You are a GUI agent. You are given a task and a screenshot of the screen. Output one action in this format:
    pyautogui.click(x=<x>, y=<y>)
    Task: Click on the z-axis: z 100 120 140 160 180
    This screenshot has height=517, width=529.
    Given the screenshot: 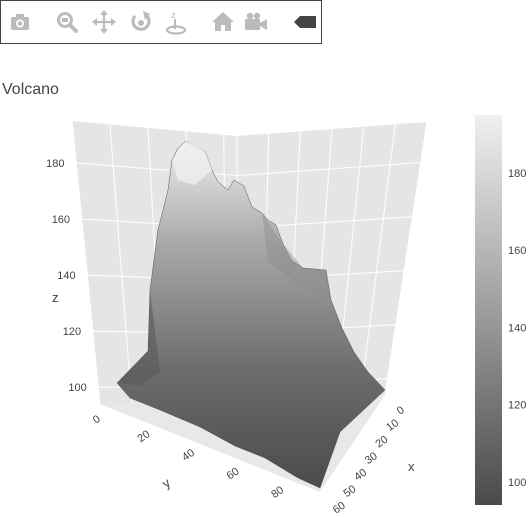 What is the action you would take?
    pyautogui.click(x=66, y=276)
    